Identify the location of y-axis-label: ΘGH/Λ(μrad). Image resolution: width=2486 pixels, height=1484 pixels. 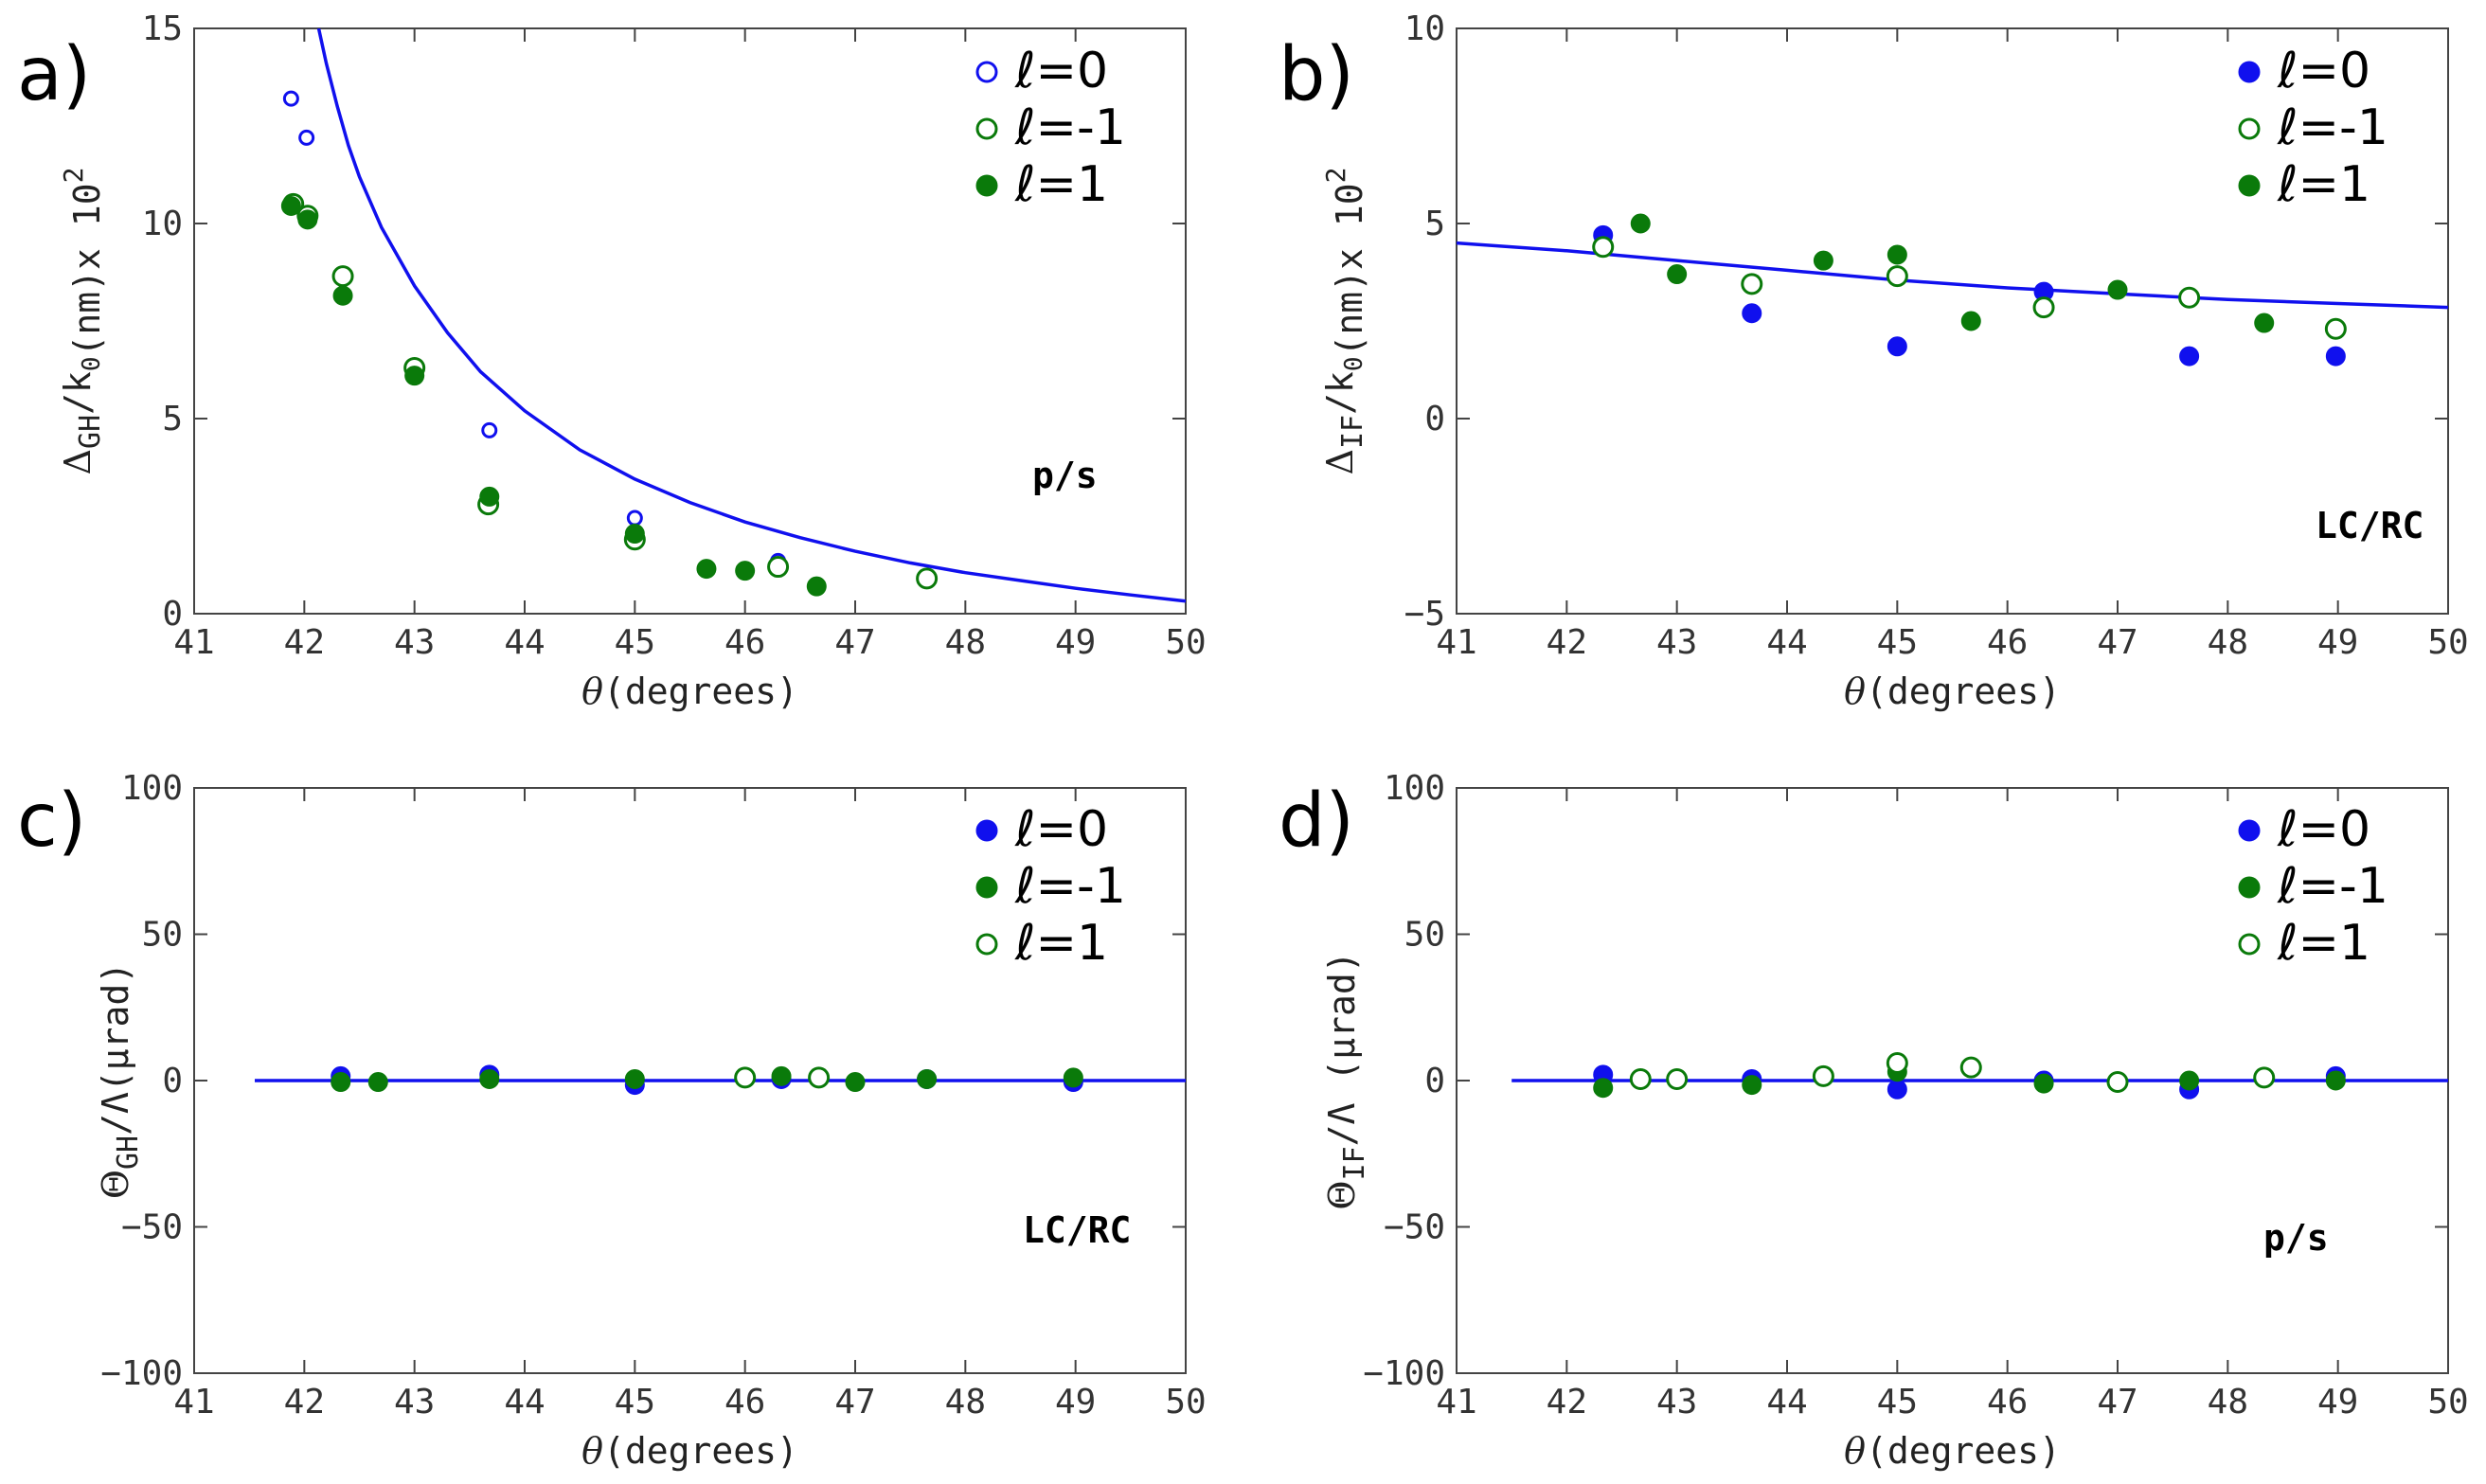
(120, 1080).